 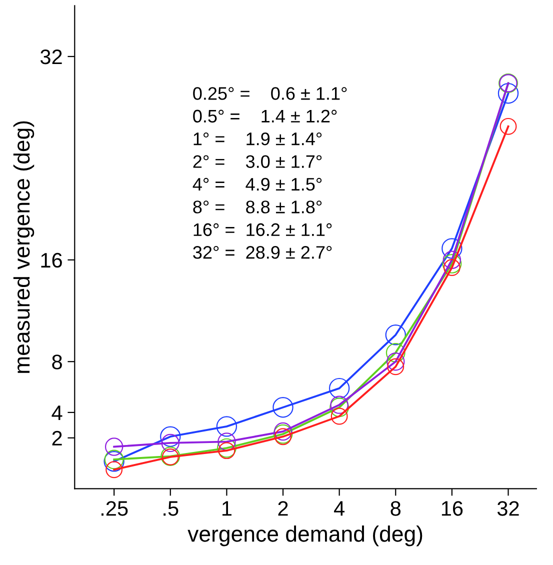 What do you see at coordinates (257, 207) in the screenshot?
I see `annotation: 8° = 8.8 ± 1.8°` at bounding box center [257, 207].